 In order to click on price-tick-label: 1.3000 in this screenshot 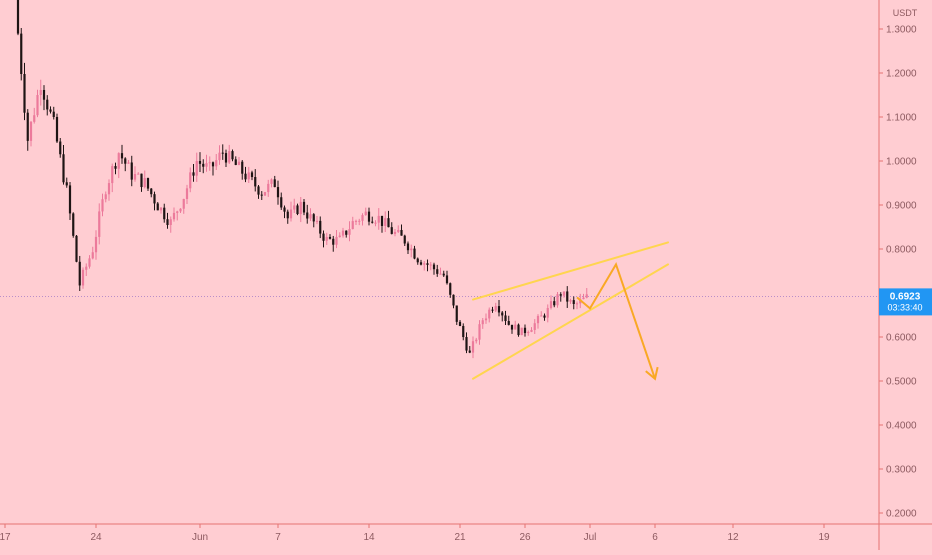, I will do `click(901, 30)`.